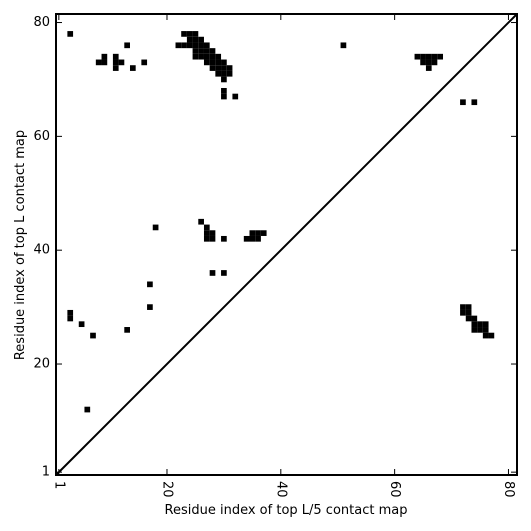 Image resolution: width=531 pixels, height=531 pixels. I want to click on x-axis-label: Residue index of top L/5 contact map, so click(286, 510).